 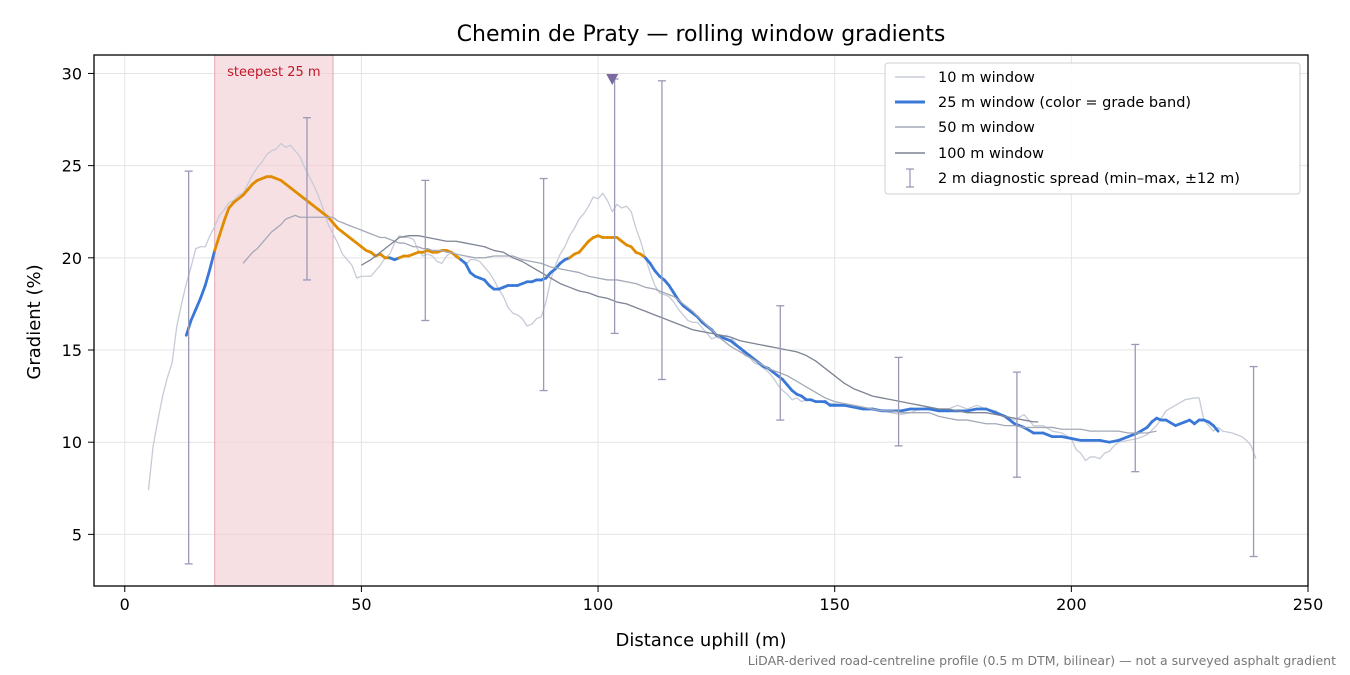 I want to click on y-tick-label: 20, so click(x=72, y=258).